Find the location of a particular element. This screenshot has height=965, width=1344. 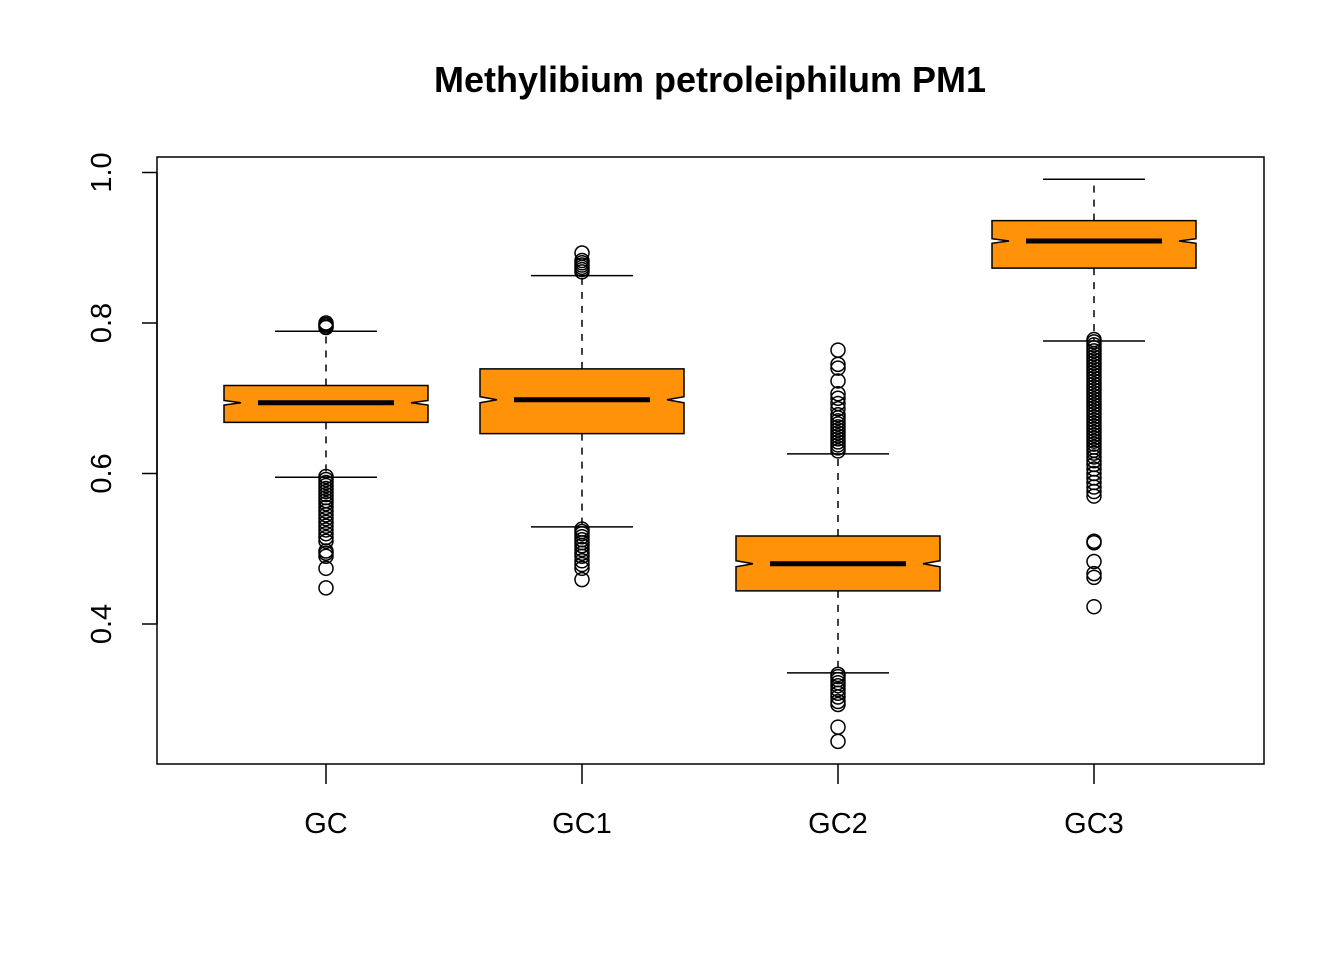

box-group-gc is located at coordinates (326, 455).